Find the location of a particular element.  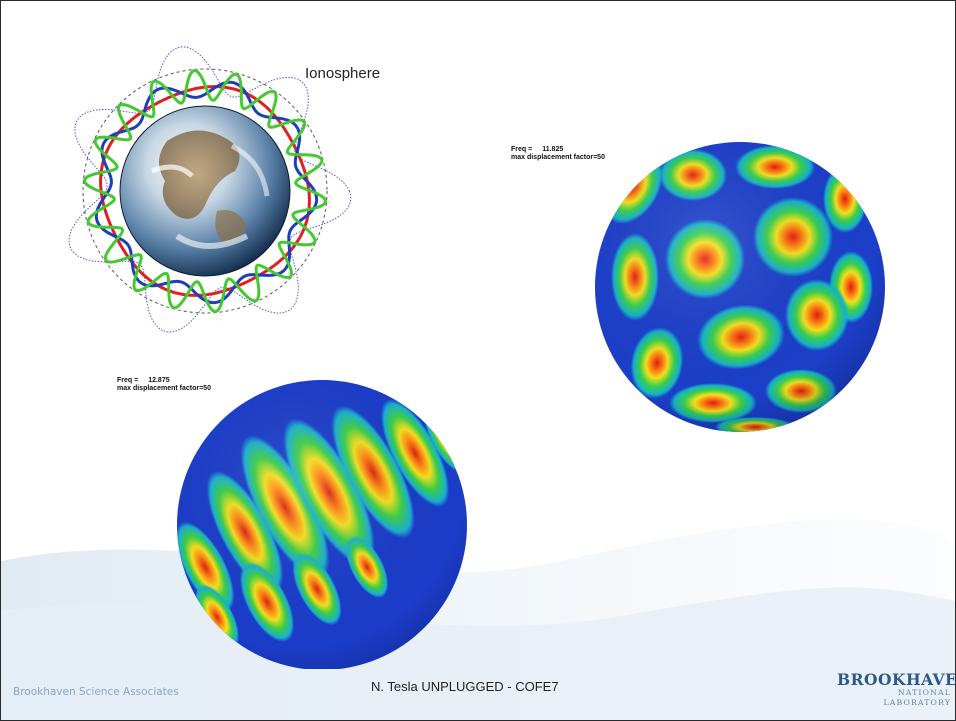

freq-readout-right: Freq = 11.825 max displacement factor=50 is located at coordinates (558, 154).